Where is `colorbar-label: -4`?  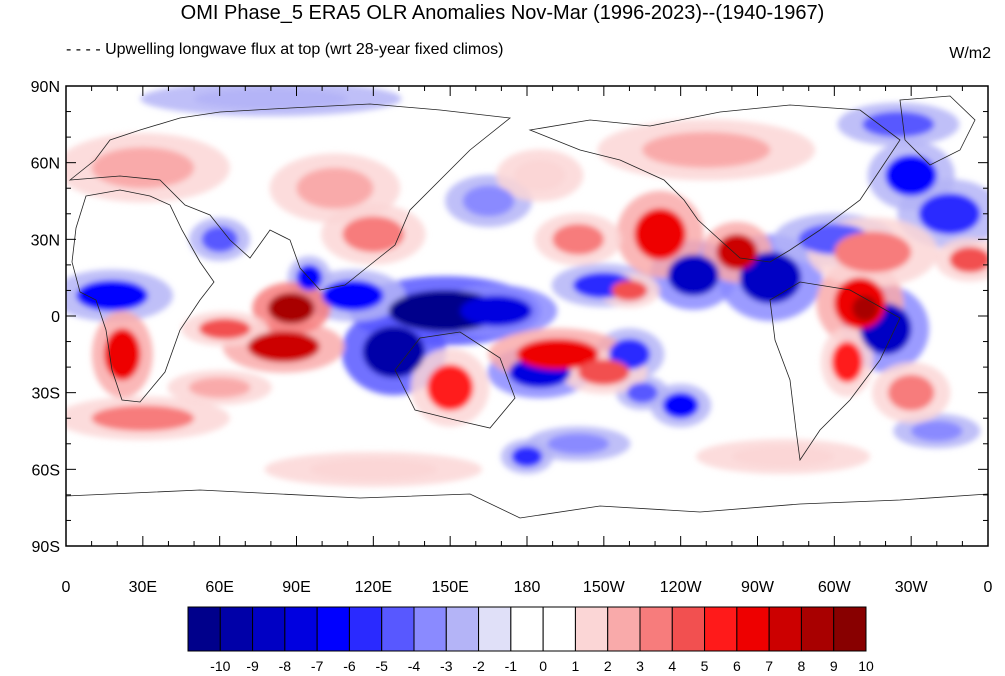 colorbar-label: -4 is located at coordinates (414, 666).